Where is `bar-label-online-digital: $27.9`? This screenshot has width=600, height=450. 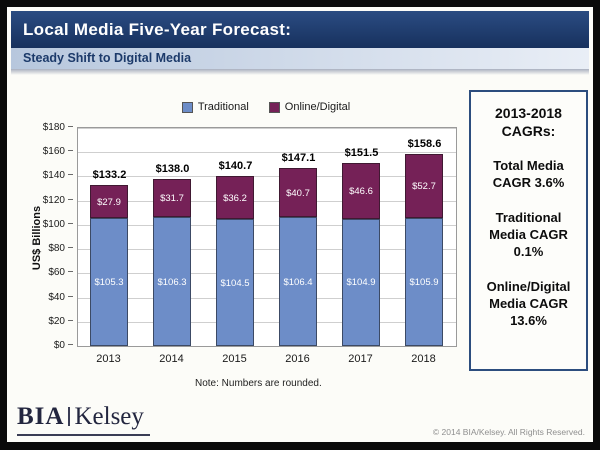
bar-label-online-digital: $27.9 is located at coordinates (109, 202).